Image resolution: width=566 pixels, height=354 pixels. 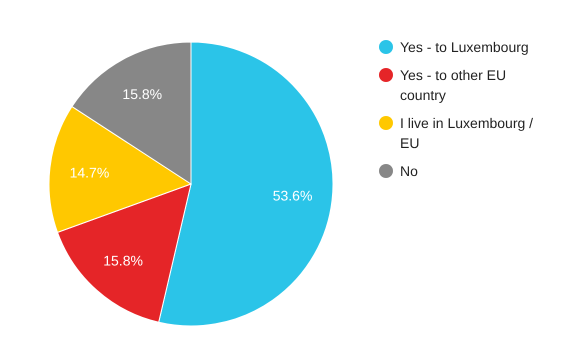 I want to click on legend-label: Yes - to other EU country, so click(x=453, y=85).